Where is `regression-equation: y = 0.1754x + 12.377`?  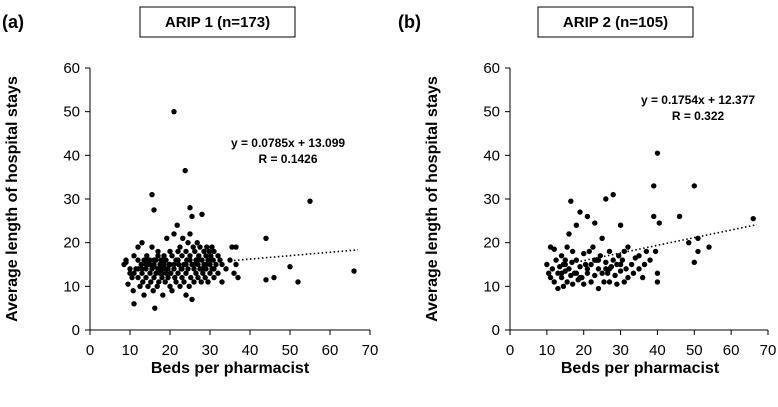 regression-equation: y = 0.1754x + 12.377 is located at coordinates (698, 100).